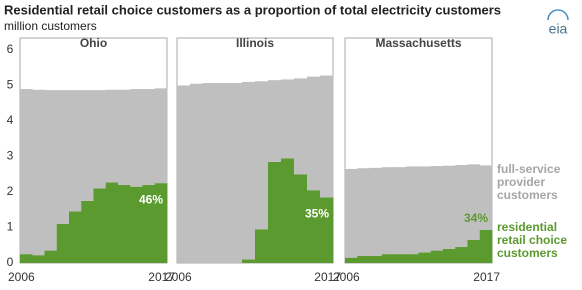 This screenshot has width=582, height=290. What do you see at coordinates (93, 43) in the screenshot?
I see `panel-title: Ohio` at bounding box center [93, 43].